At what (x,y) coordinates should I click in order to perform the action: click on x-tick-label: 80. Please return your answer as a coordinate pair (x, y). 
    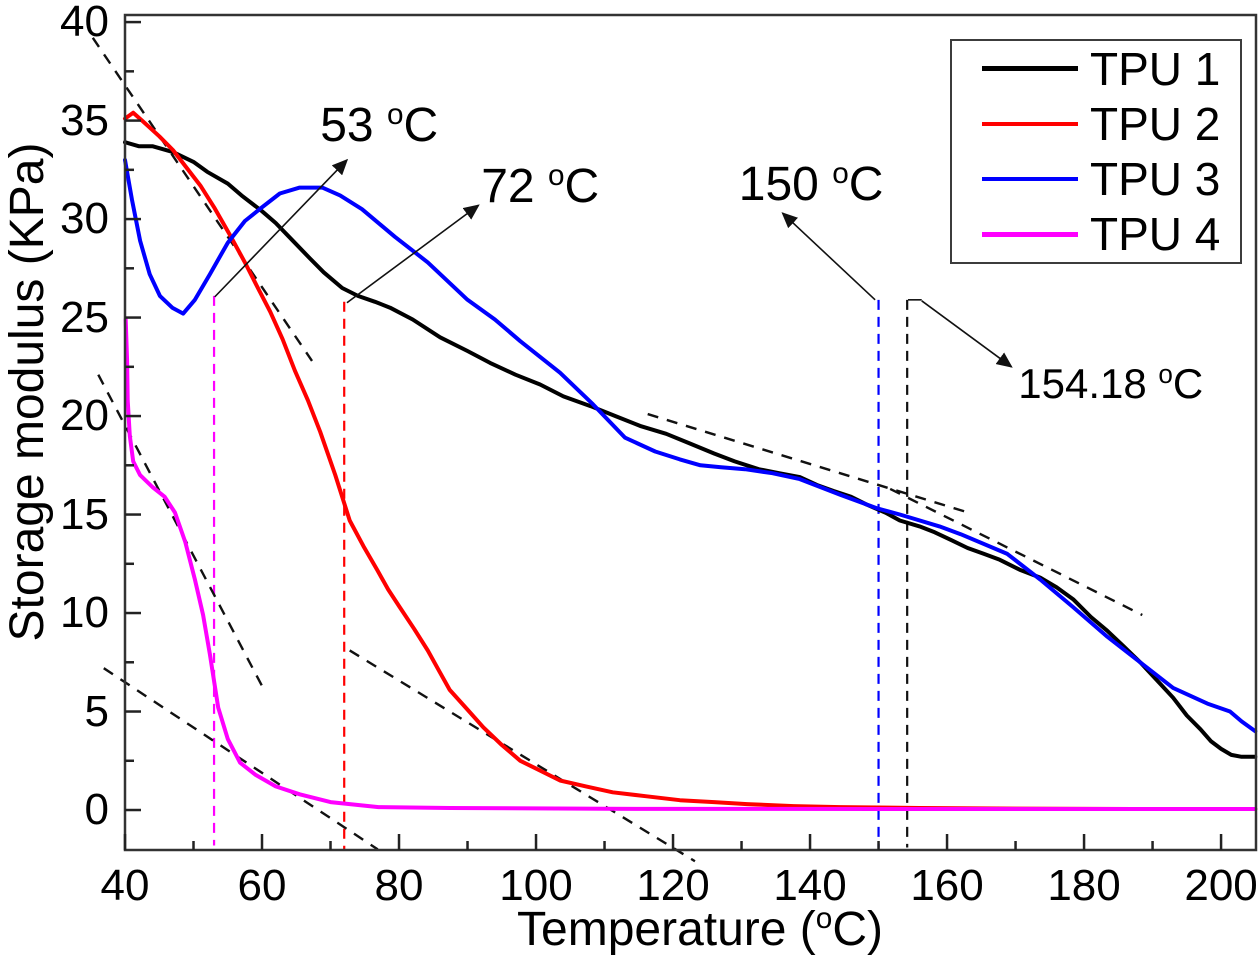
    Looking at the image, I should click on (399, 885).